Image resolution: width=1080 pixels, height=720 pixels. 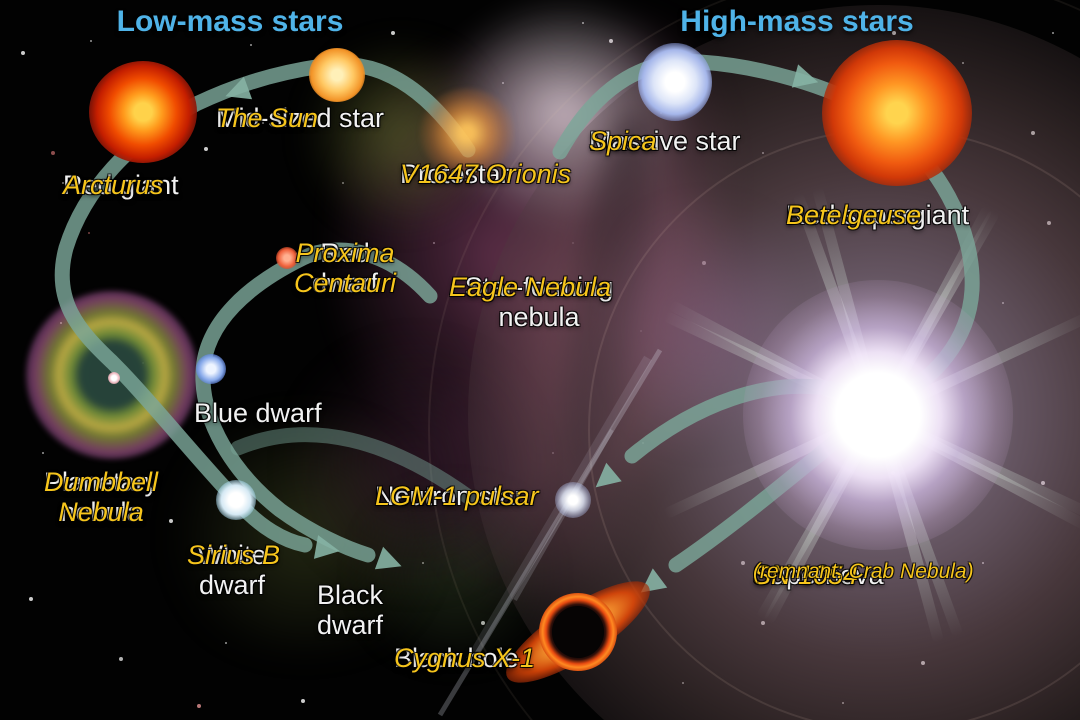 I want to click on label-blue-dwarf-name: Blue dwarf, so click(x=258, y=413).